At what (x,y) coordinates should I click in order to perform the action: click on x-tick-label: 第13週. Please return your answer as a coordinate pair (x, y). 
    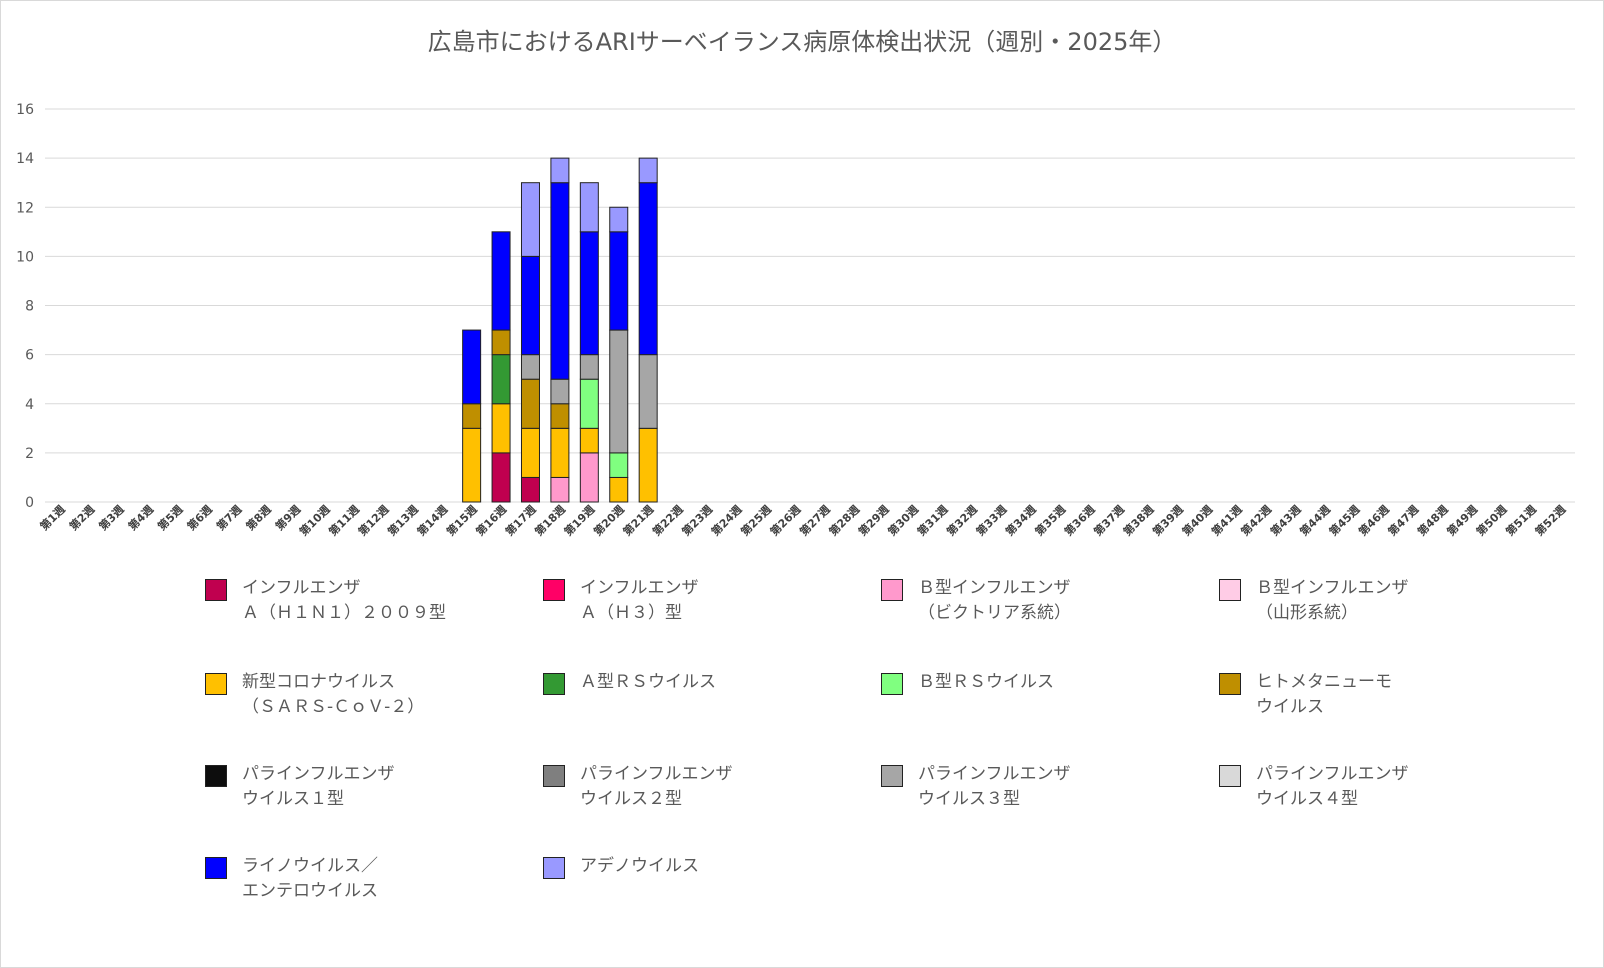
    Looking at the image, I should click on (403, 520).